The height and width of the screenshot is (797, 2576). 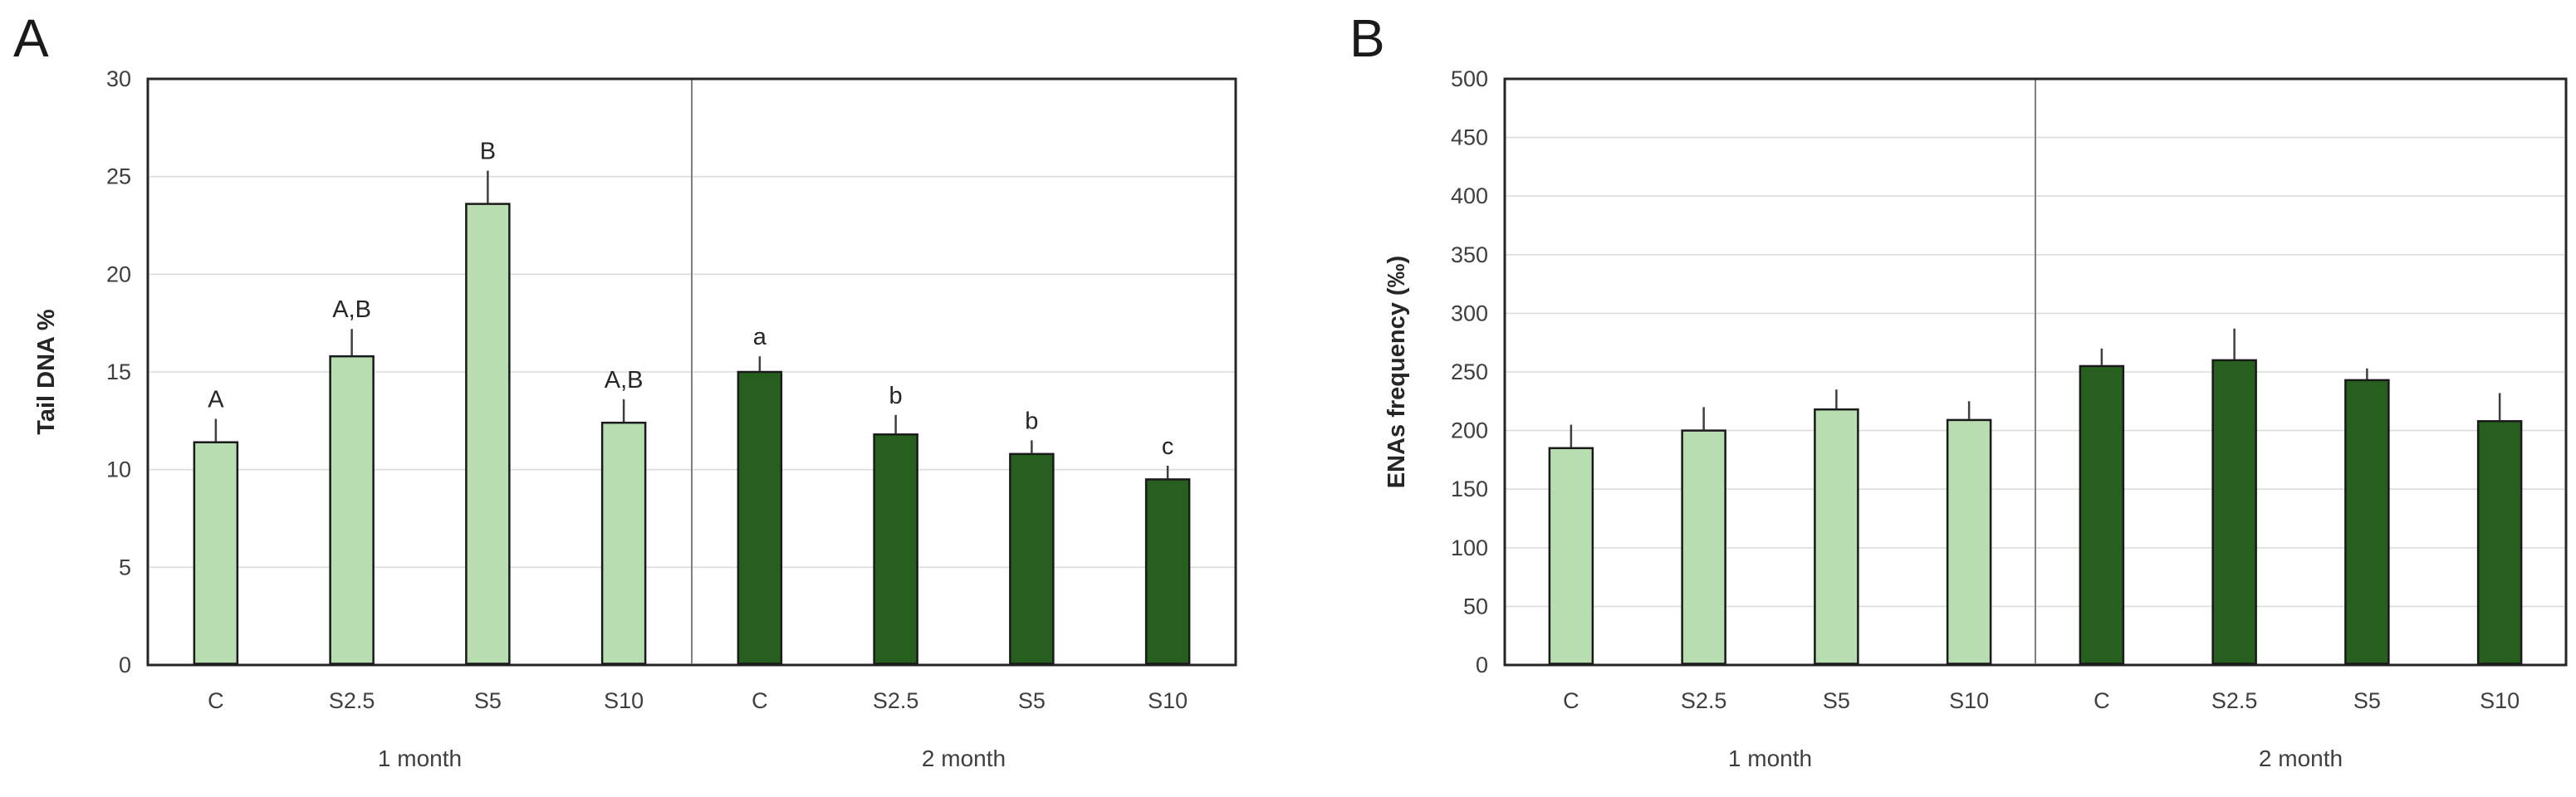 I want to click on significance-letter: a, so click(x=760, y=337).